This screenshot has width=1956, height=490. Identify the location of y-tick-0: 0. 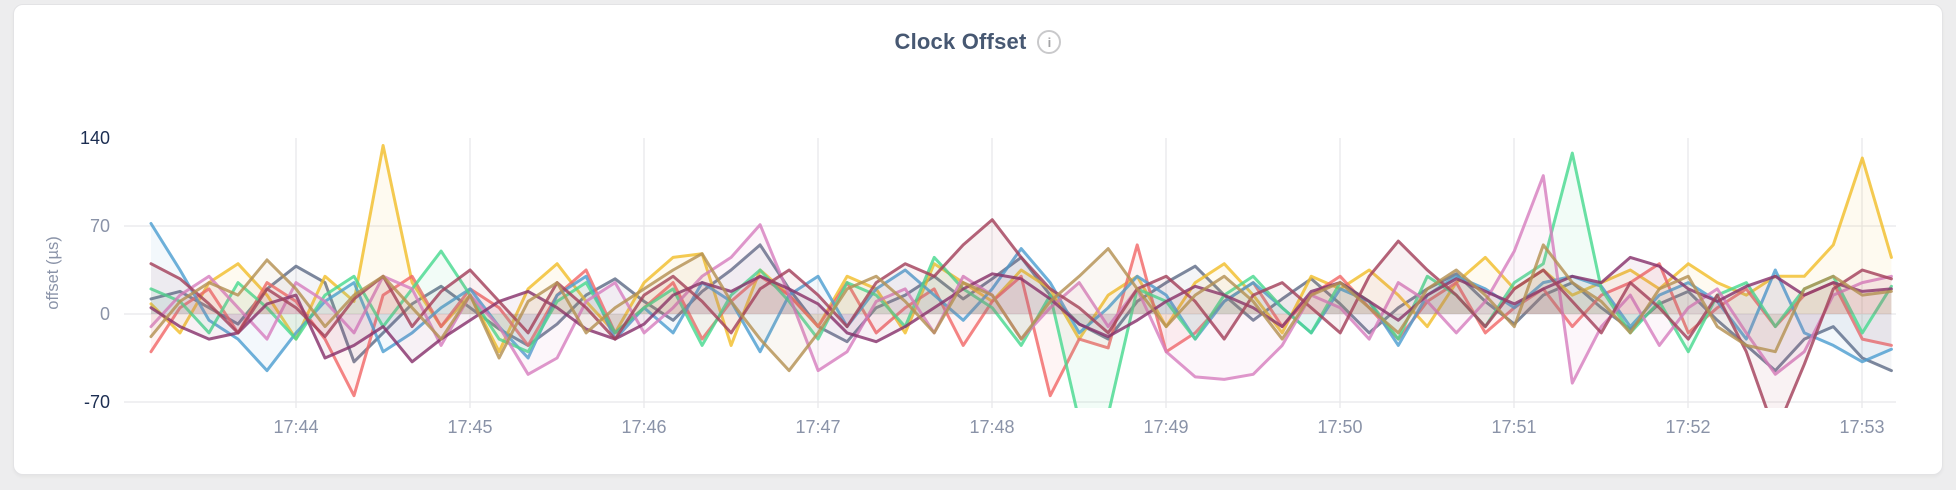
(105, 314).